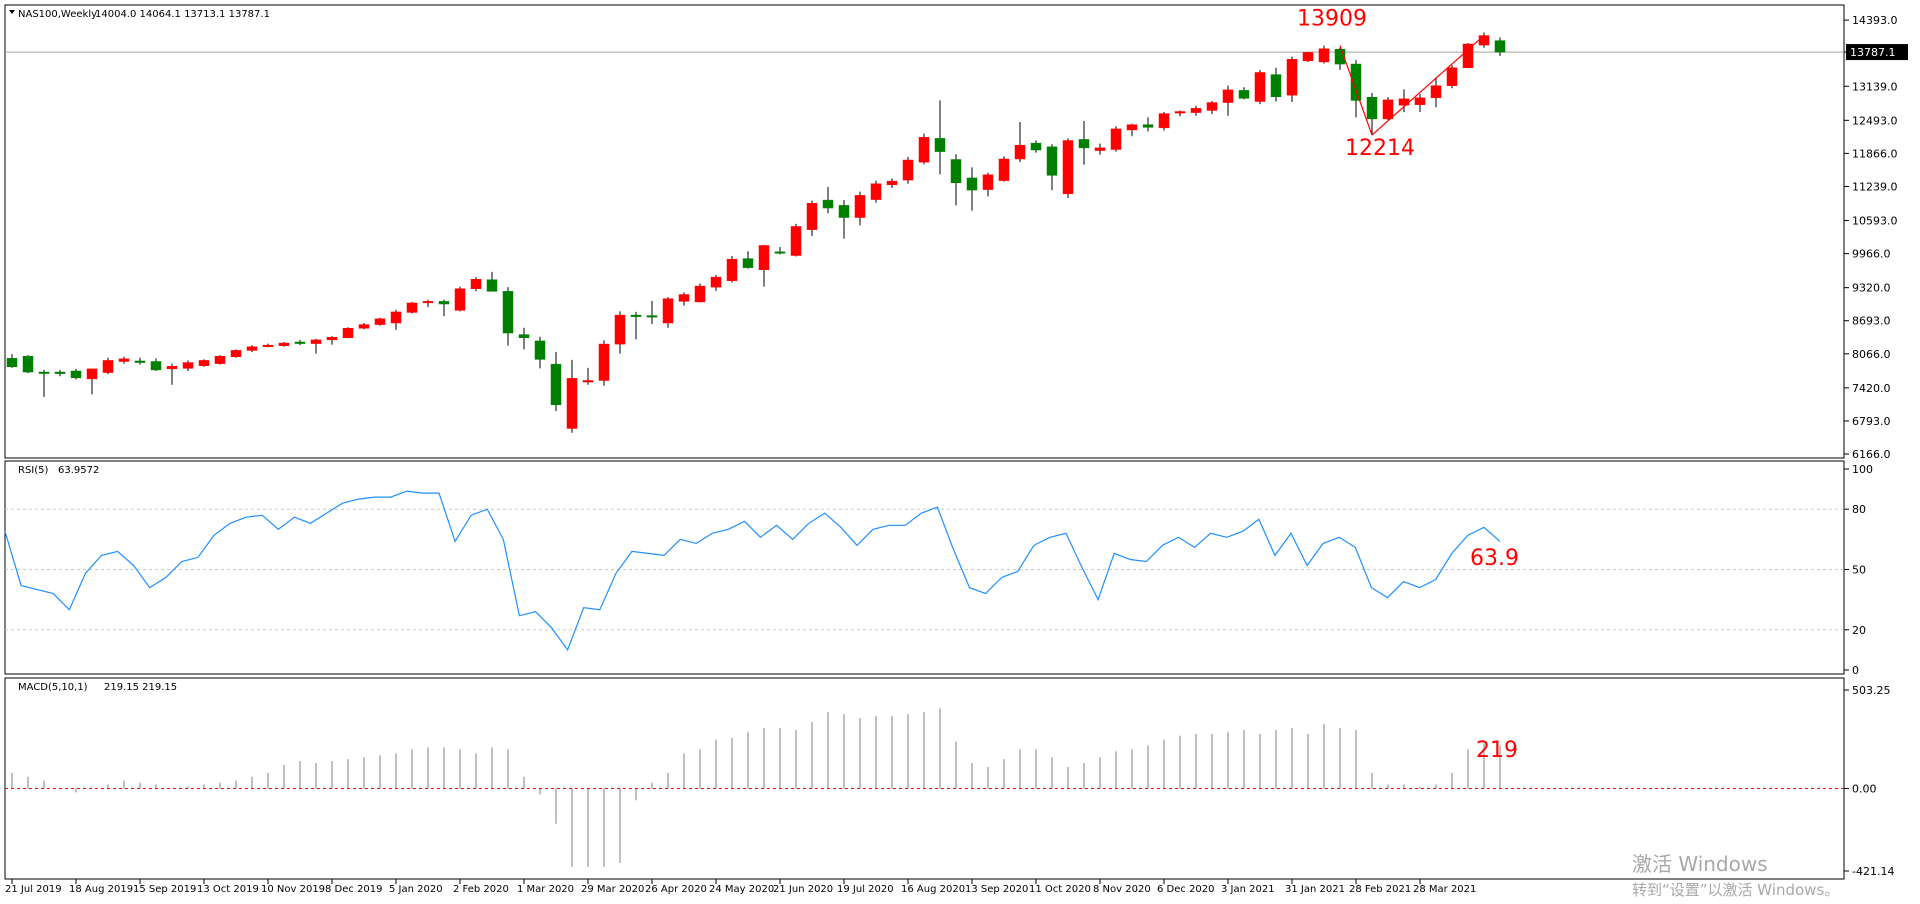 The image size is (1920, 904). I want to click on collapse-triangle-icon, so click(12, 12).